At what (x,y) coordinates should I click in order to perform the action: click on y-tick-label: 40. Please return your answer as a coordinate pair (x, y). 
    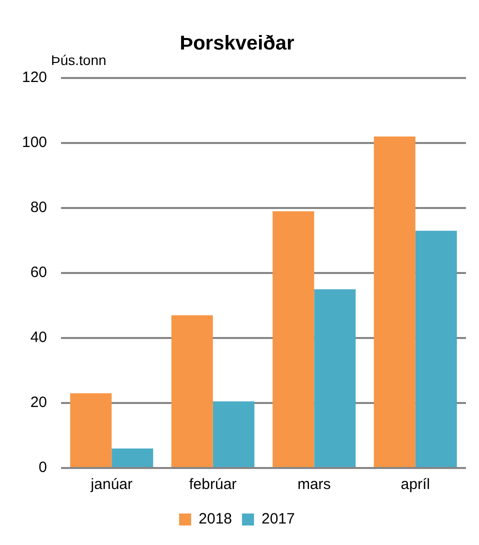
    Looking at the image, I should click on (39, 337).